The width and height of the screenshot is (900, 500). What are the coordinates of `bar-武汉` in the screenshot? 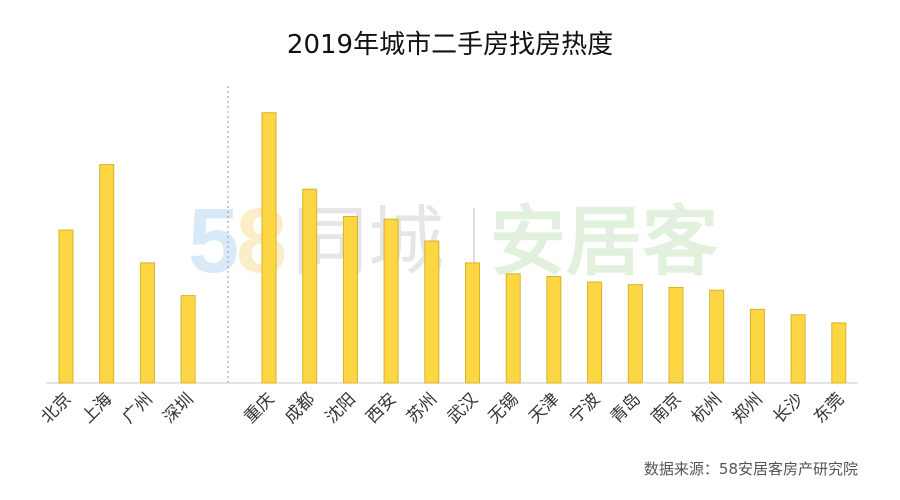 It's located at (472, 323).